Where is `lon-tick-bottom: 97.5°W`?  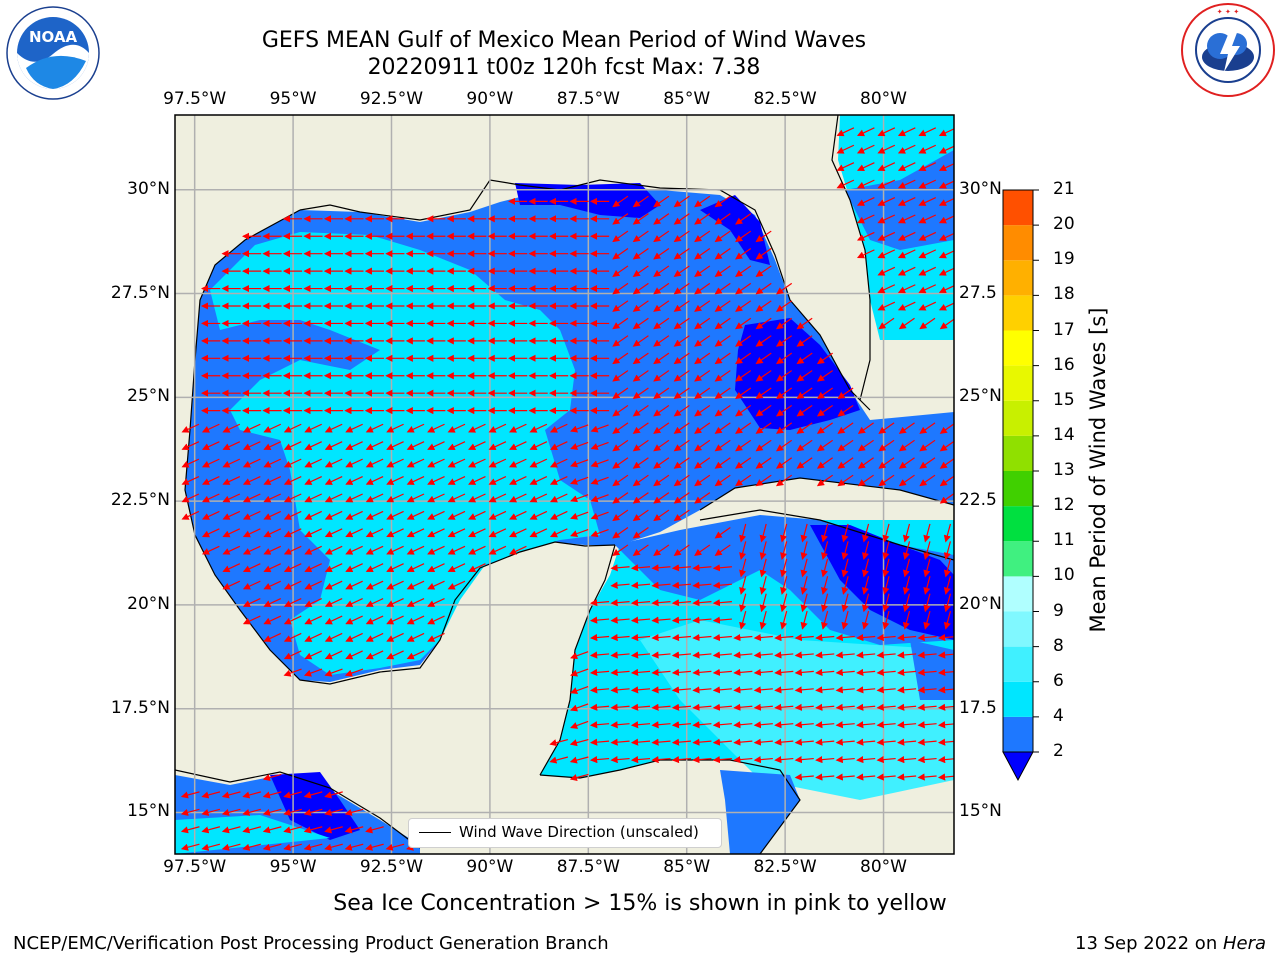 lon-tick-bottom: 97.5°W is located at coordinates (195, 867).